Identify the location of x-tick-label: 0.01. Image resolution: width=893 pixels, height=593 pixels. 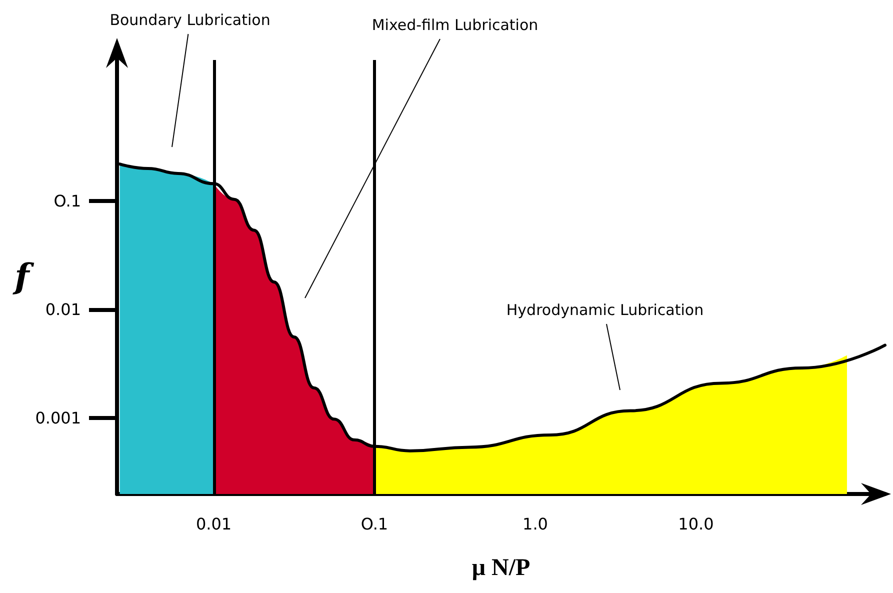
(214, 524).